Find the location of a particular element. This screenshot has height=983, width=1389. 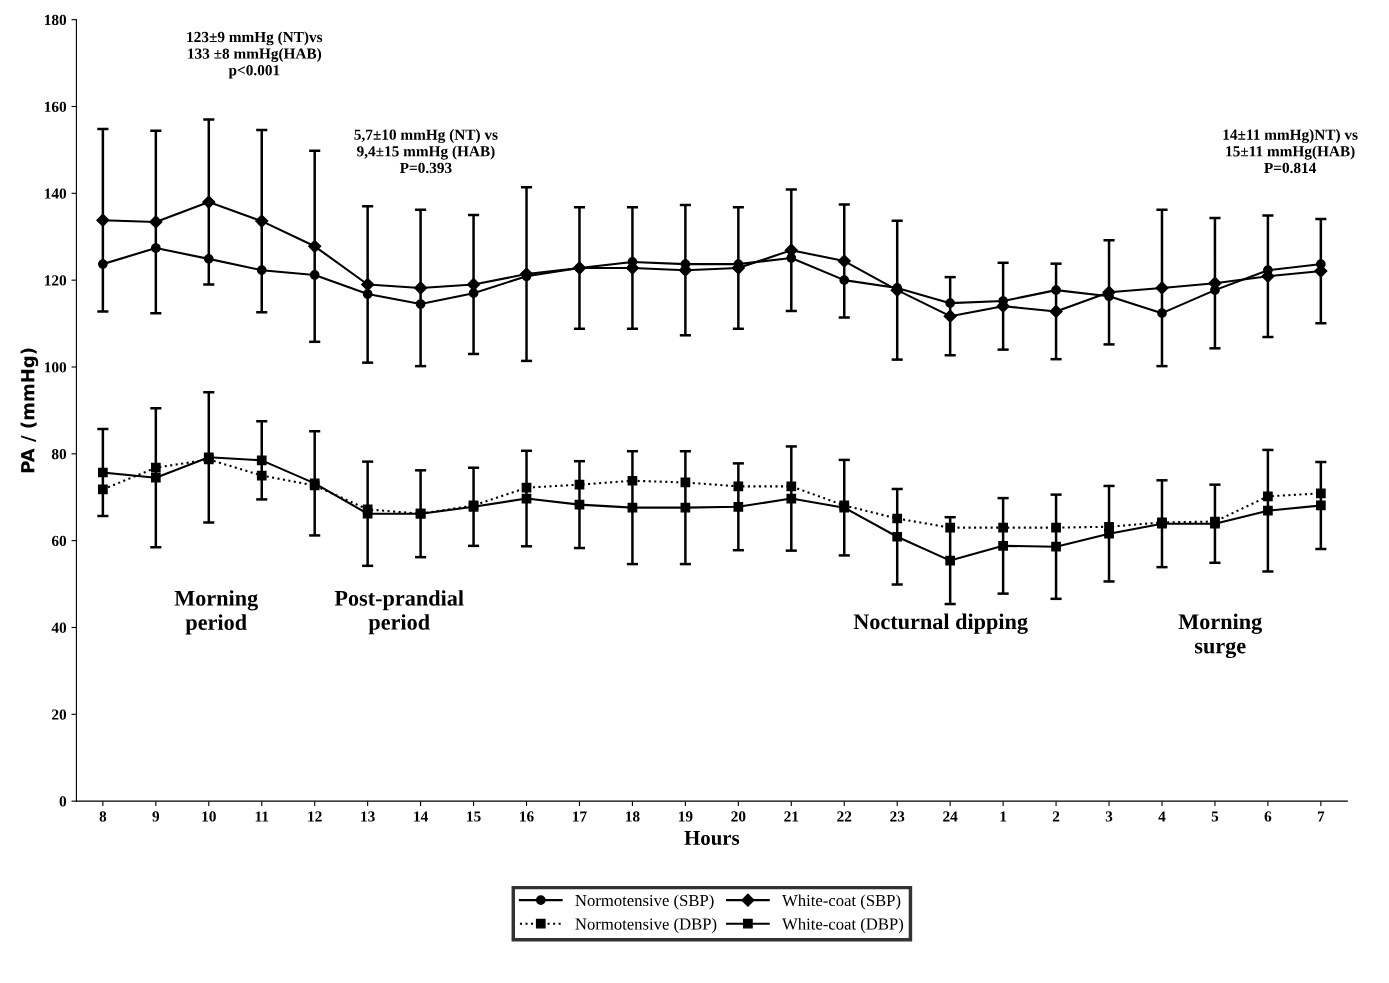

x-tick-label: 11 is located at coordinates (262, 816).